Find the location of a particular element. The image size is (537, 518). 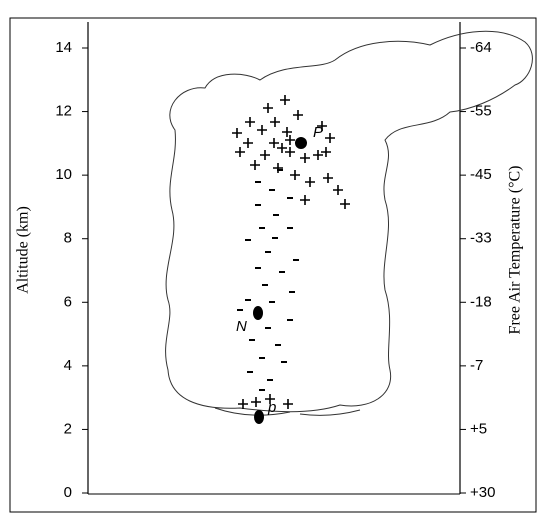

left-tick-label: 8 is located at coordinates (68, 238).